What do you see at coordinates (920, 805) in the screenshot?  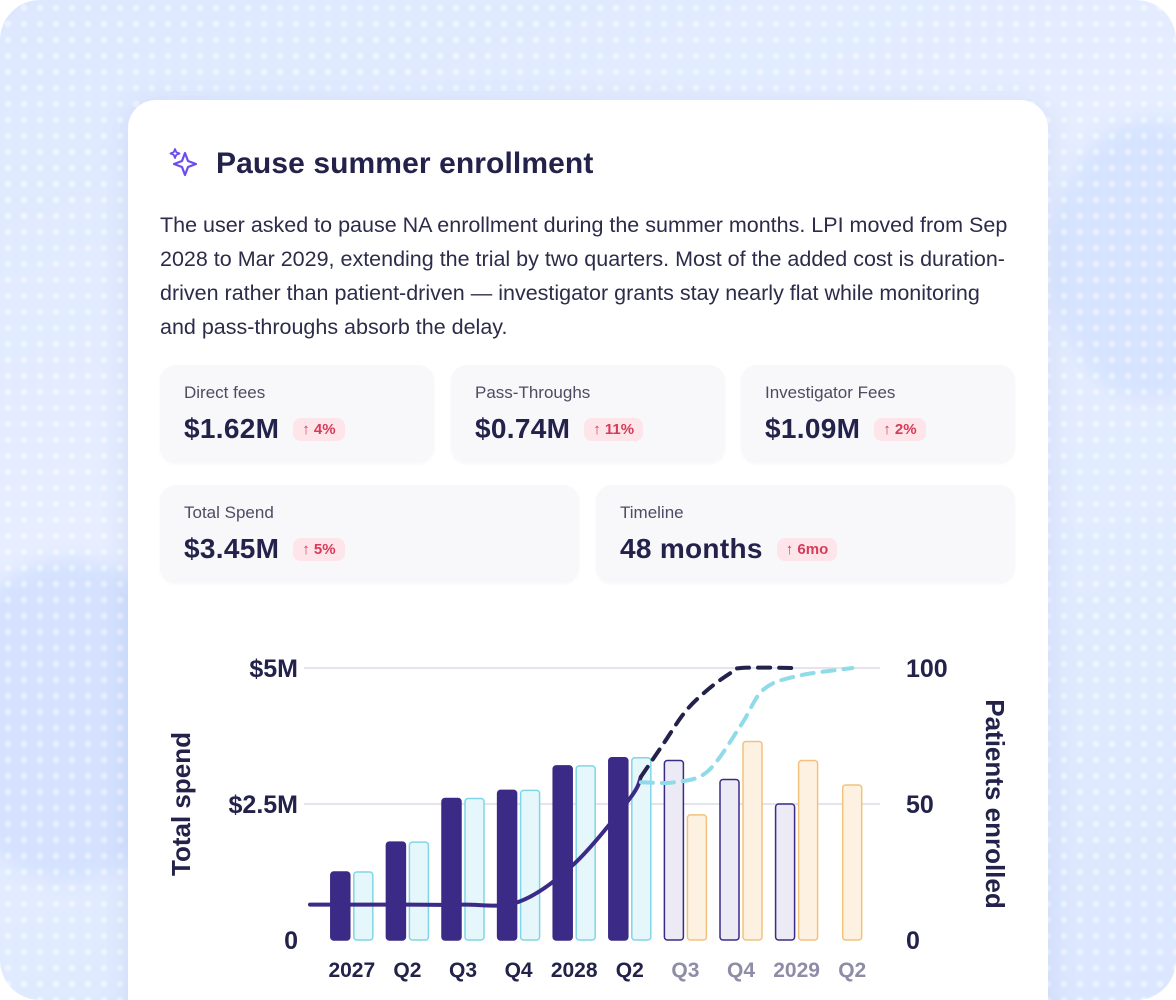 I see `right-tick-label: 50` at bounding box center [920, 805].